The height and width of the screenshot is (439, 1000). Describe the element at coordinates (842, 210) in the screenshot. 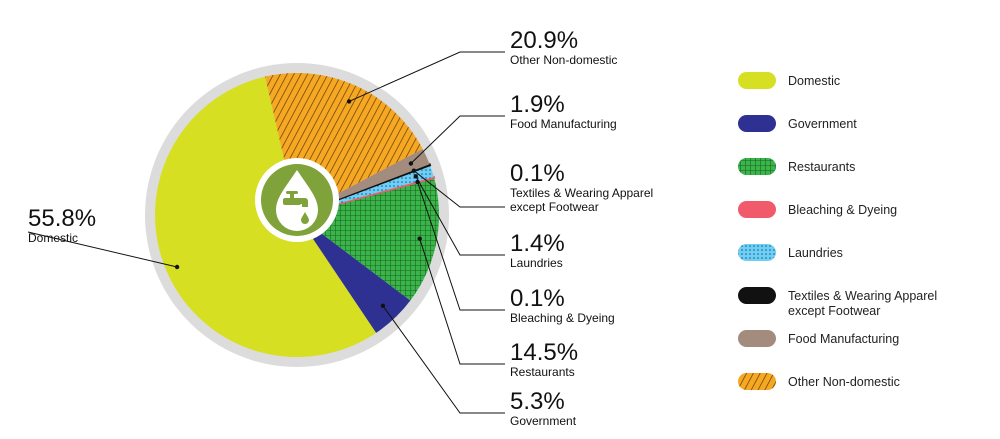

I see `legend-label-bleaching-and-dyeing: Bleaching & Dyeing` at that location.